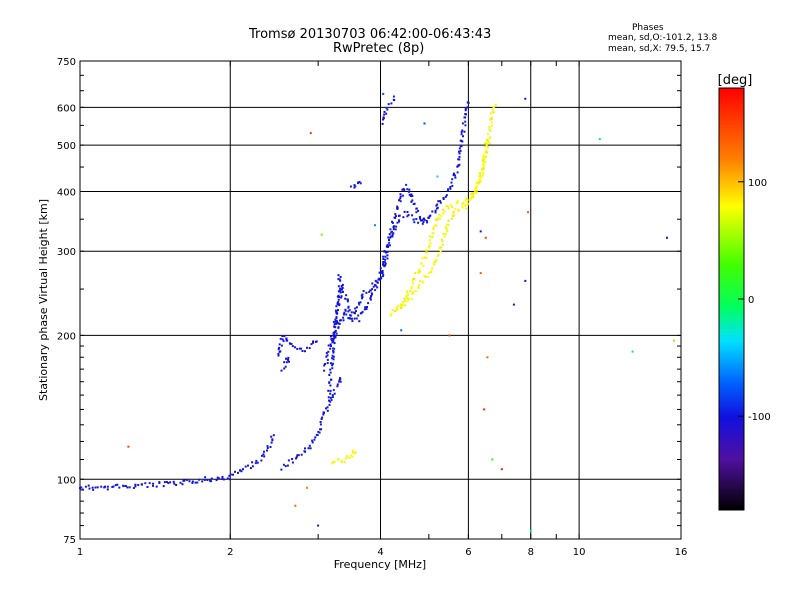 This screenshot has width=800, height=600. I want to click on y-tick-label: 750, so click(66, 62).